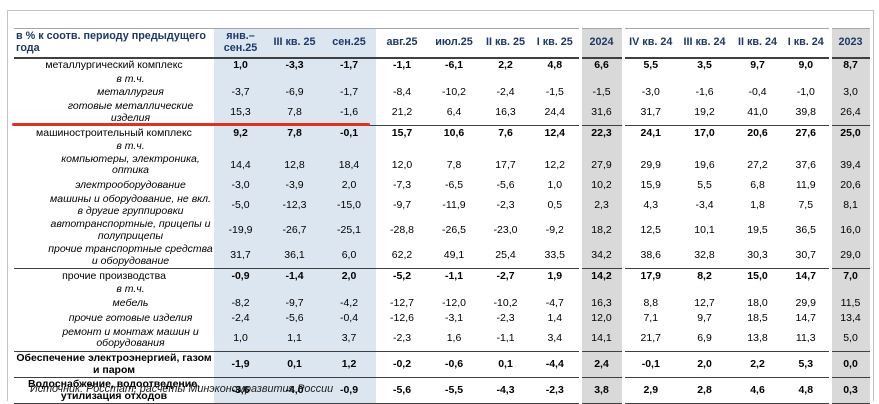 The image size is (879, 404). I want to click on value-cell: 12,8, so click(294, 165).